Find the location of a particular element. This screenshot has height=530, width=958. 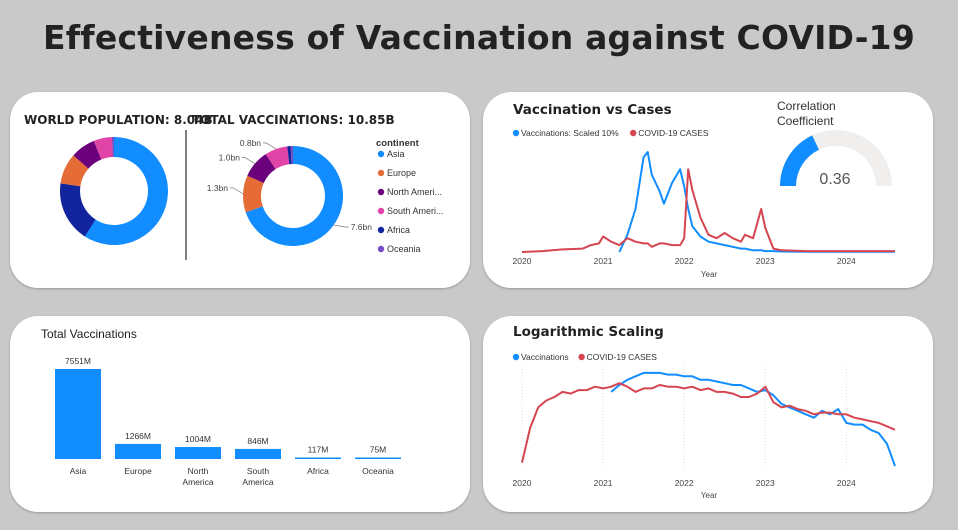

bar-label-africa: 117M is located at coordinates (318, 450).